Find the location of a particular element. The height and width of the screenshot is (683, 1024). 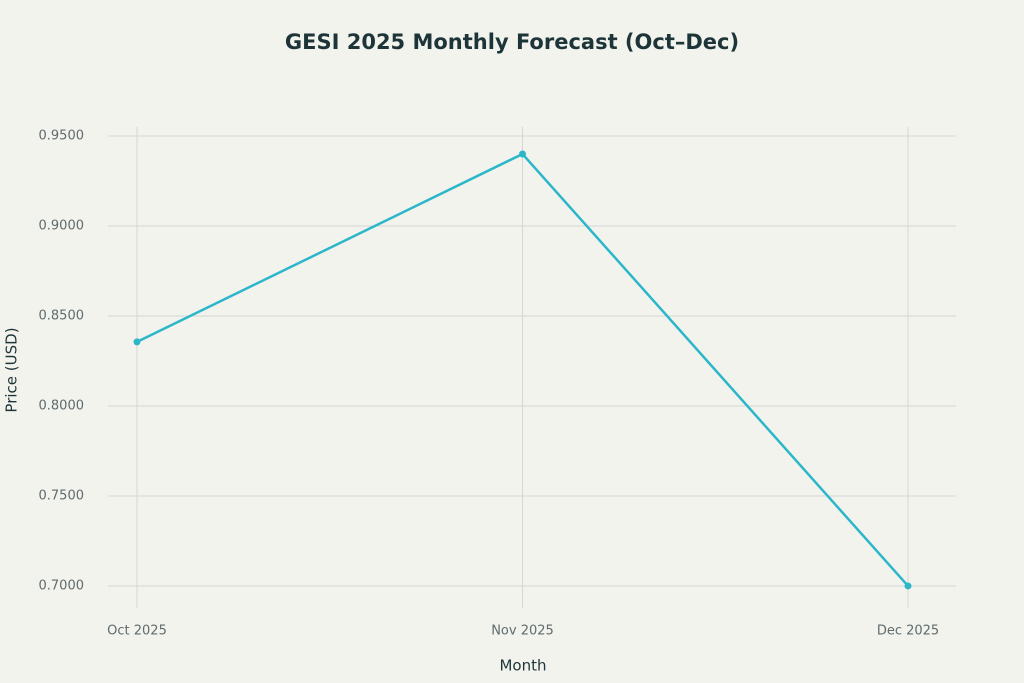

chart-title: GESI 2025 Monthly Forecast (Oct–Dec) is located at coordinates (512, 42).